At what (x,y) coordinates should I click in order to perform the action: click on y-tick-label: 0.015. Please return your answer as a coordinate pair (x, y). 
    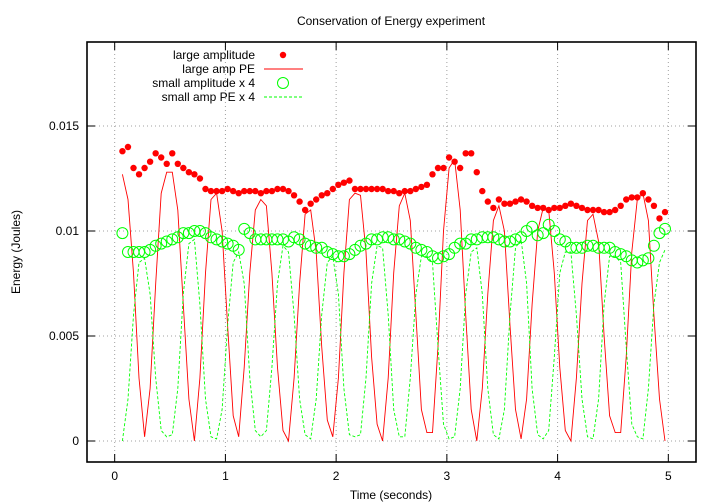
    Looking at the image, I should click on (64, 126).